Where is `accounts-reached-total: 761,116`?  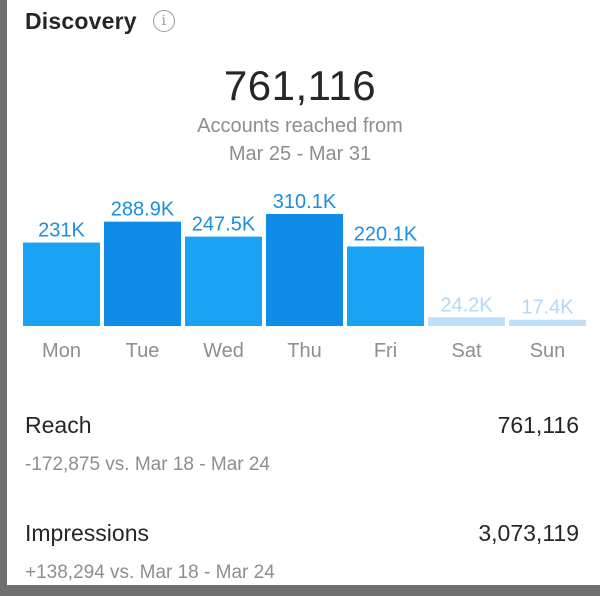
accounts-reached-total: 761,116 is located at coordinates (300, 85).